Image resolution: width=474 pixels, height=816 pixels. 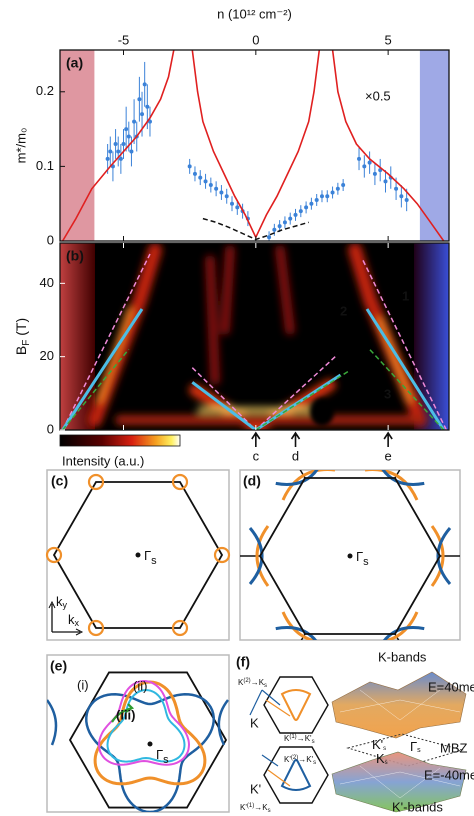 I want to click on kp-orbit, so click(x=296, y=775).